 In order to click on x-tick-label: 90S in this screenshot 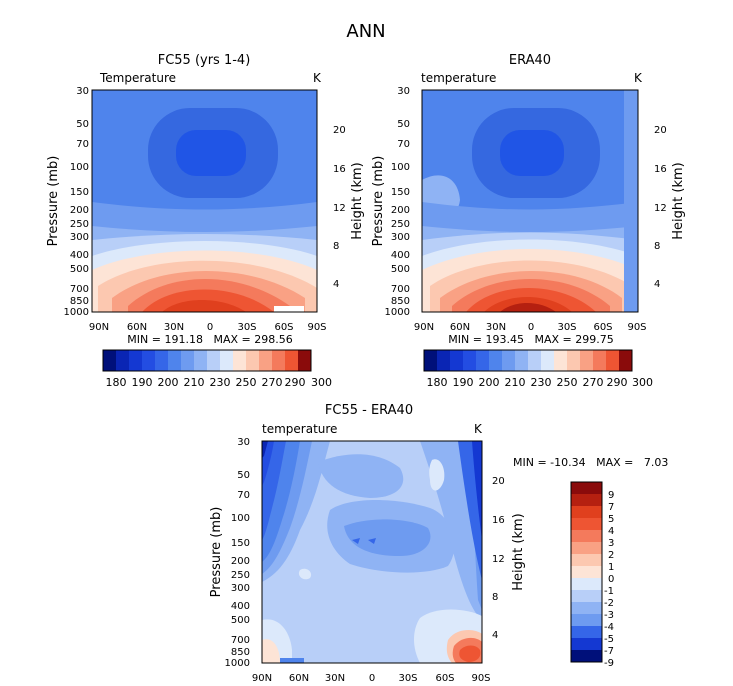, I will do `click(636, 327)`.